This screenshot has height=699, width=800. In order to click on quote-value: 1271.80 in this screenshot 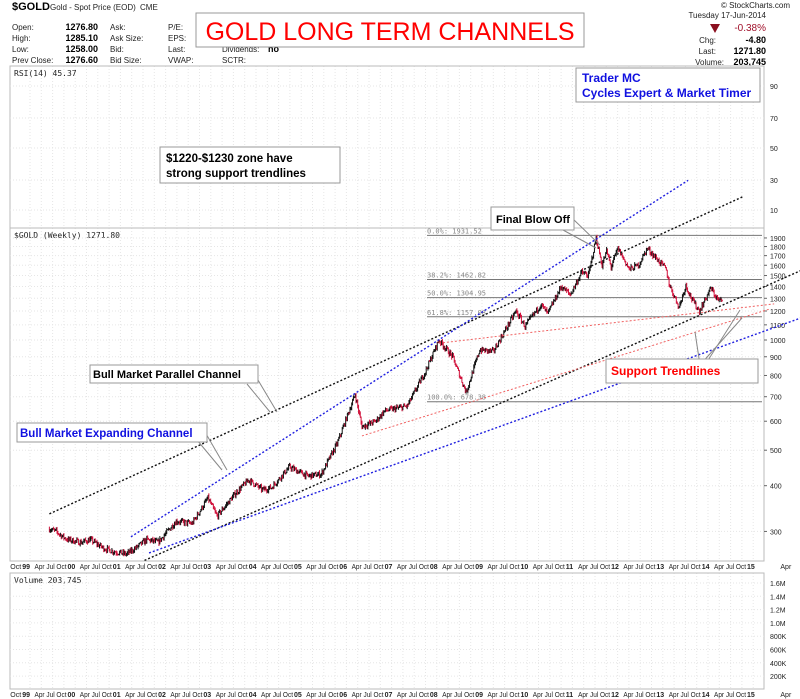, I will do `click(749, 51)`.